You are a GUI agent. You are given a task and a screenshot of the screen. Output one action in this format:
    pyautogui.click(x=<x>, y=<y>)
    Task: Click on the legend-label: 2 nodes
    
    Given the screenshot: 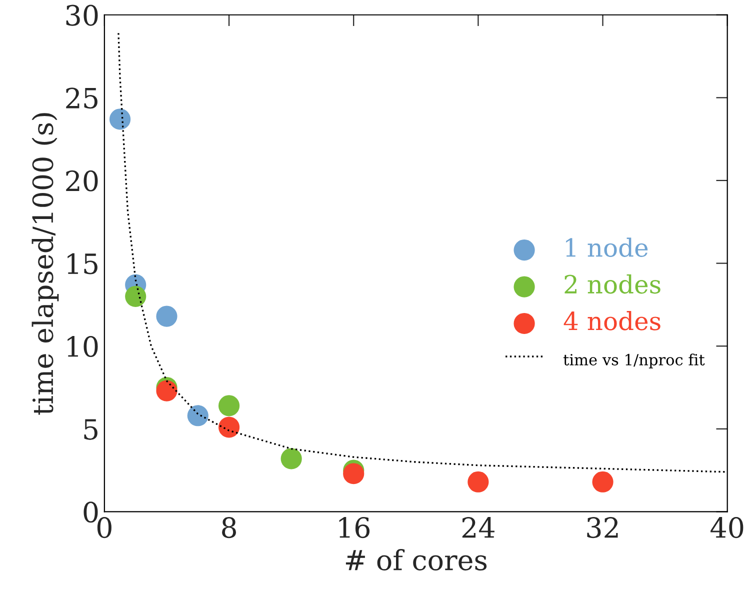 What is the action you would take?
    pyautogui.click(x=612, y=284)
    